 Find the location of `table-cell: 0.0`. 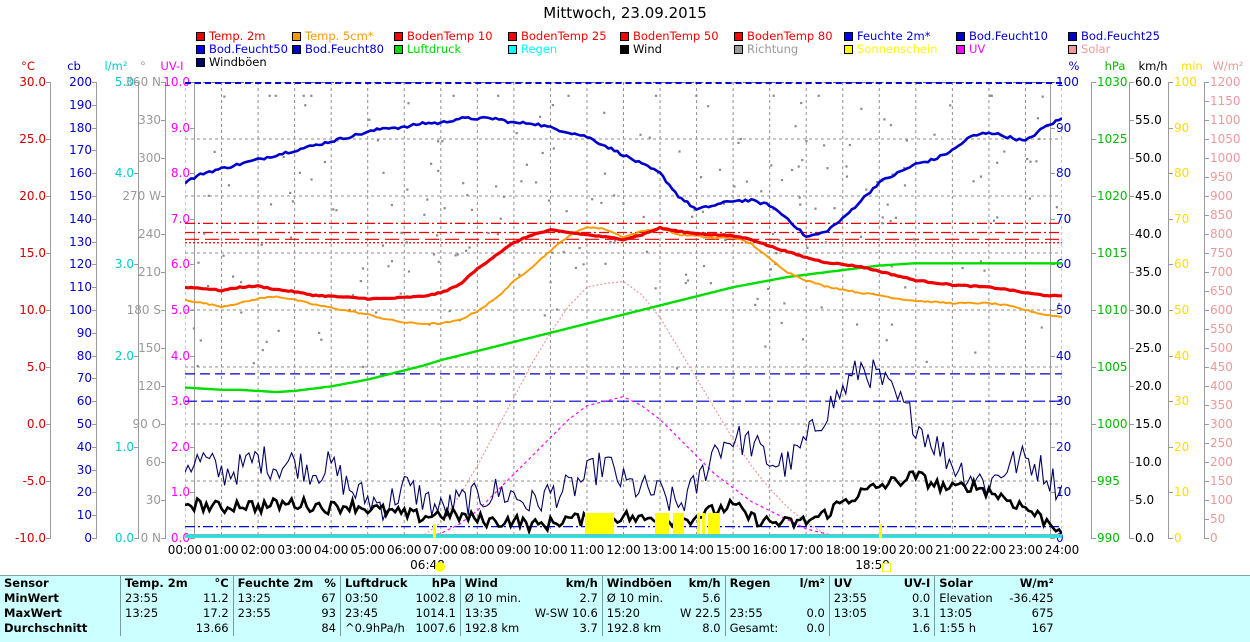

table-cell: 0.0 is located at coordinates (921, 598).